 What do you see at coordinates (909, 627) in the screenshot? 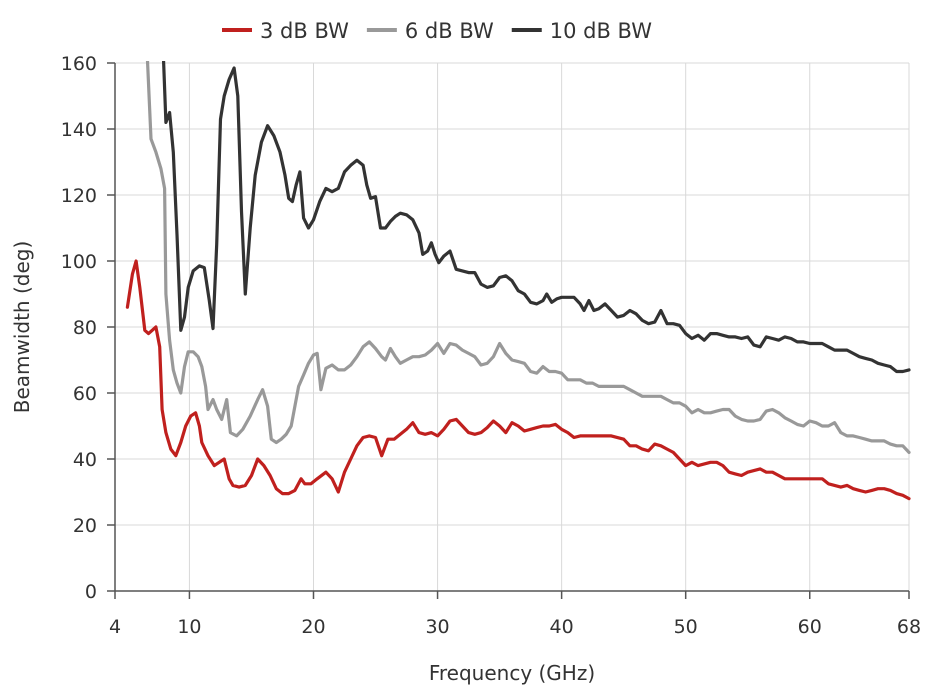
I see `x-tick-label: 68` at bounding box center [909, 627].